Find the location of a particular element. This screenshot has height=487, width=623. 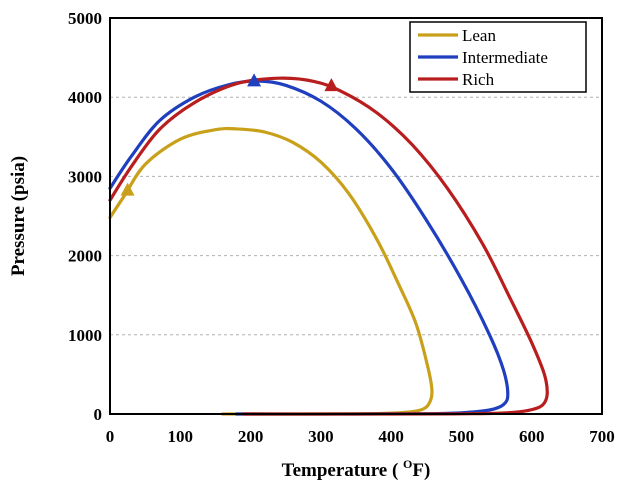

legend: Lean Intermediate Rich is located at coordinates (498, 57).